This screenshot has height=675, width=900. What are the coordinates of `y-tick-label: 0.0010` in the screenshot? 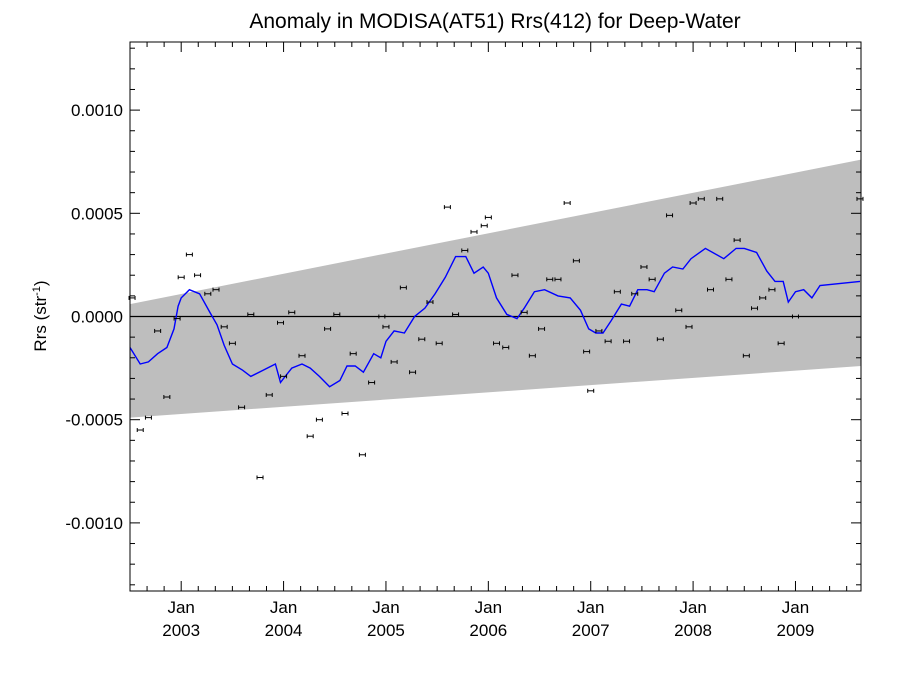 It's located at (97, 110).